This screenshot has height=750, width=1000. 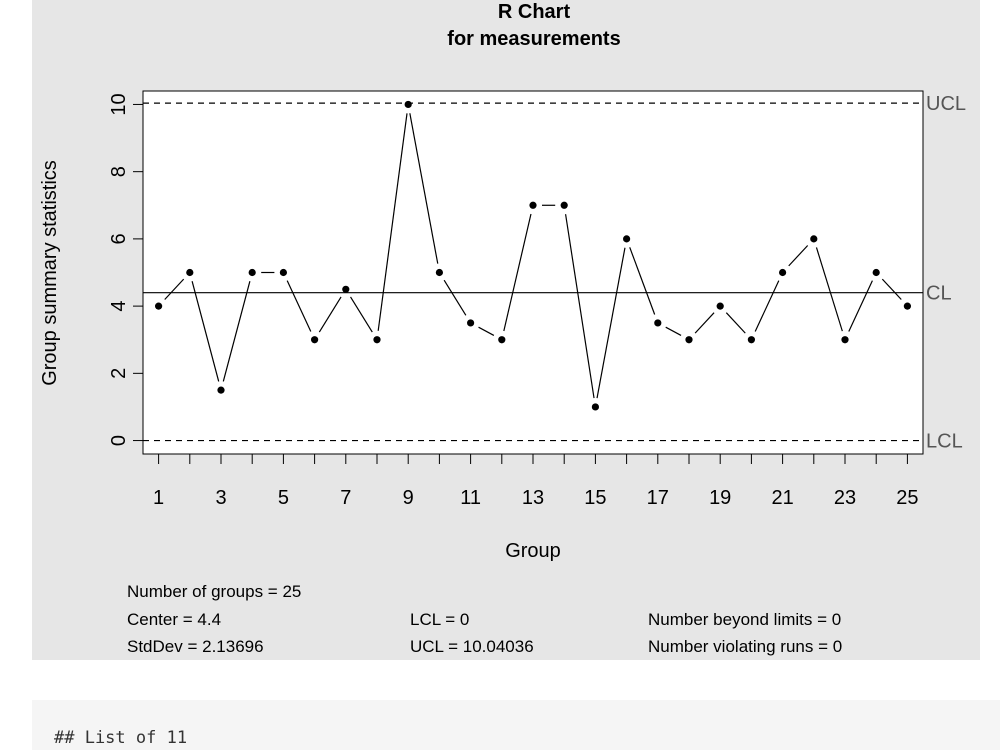 I want to click on console-output-text: ## List of 11, so click(x=121, y=738).